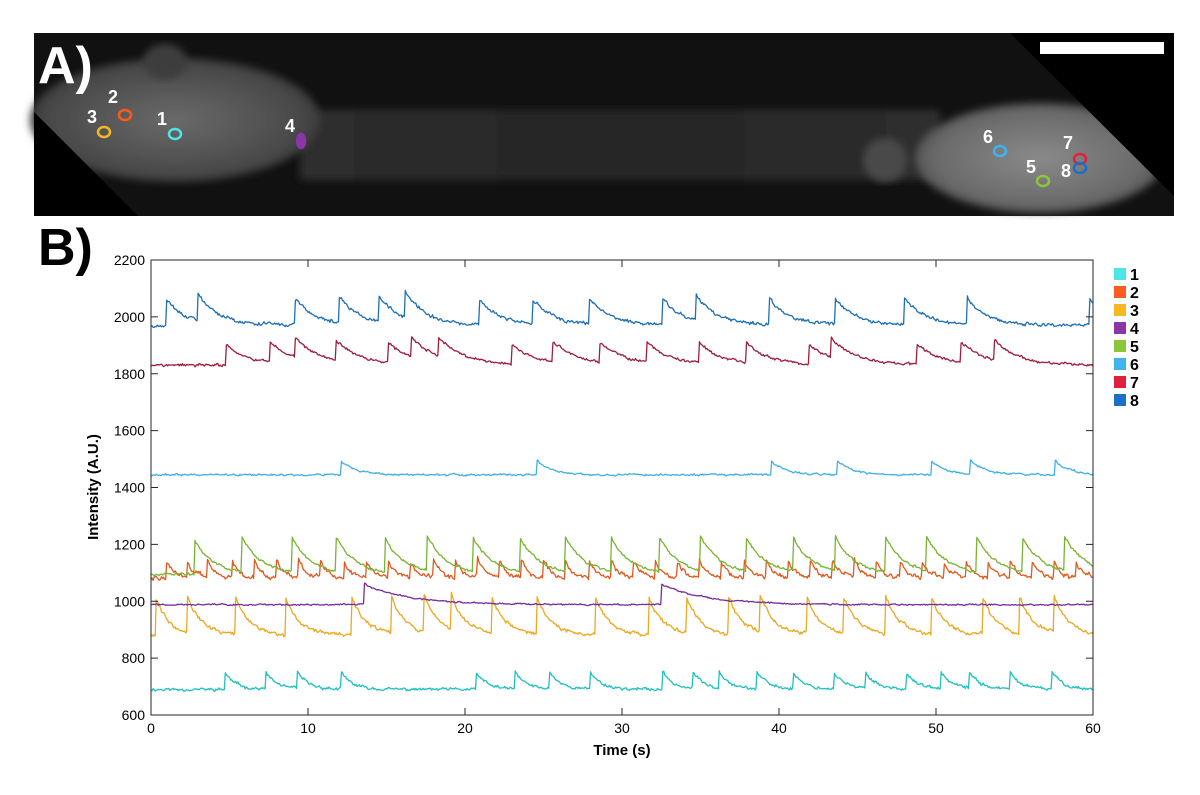 Image resolution: width=1200 pixels, height=795 pixels. What do you see at coordinates (1102, 48) in the screenshot?
I see `scale-bar` at bounding box center [1102, 48].